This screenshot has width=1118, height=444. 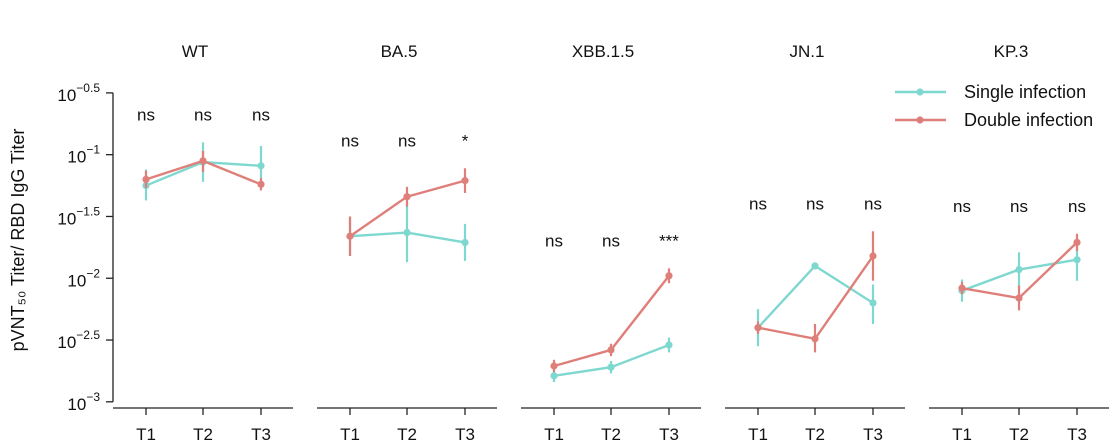 I want to click on y-tick-label: 10⁻², so click(x=83, y=278).